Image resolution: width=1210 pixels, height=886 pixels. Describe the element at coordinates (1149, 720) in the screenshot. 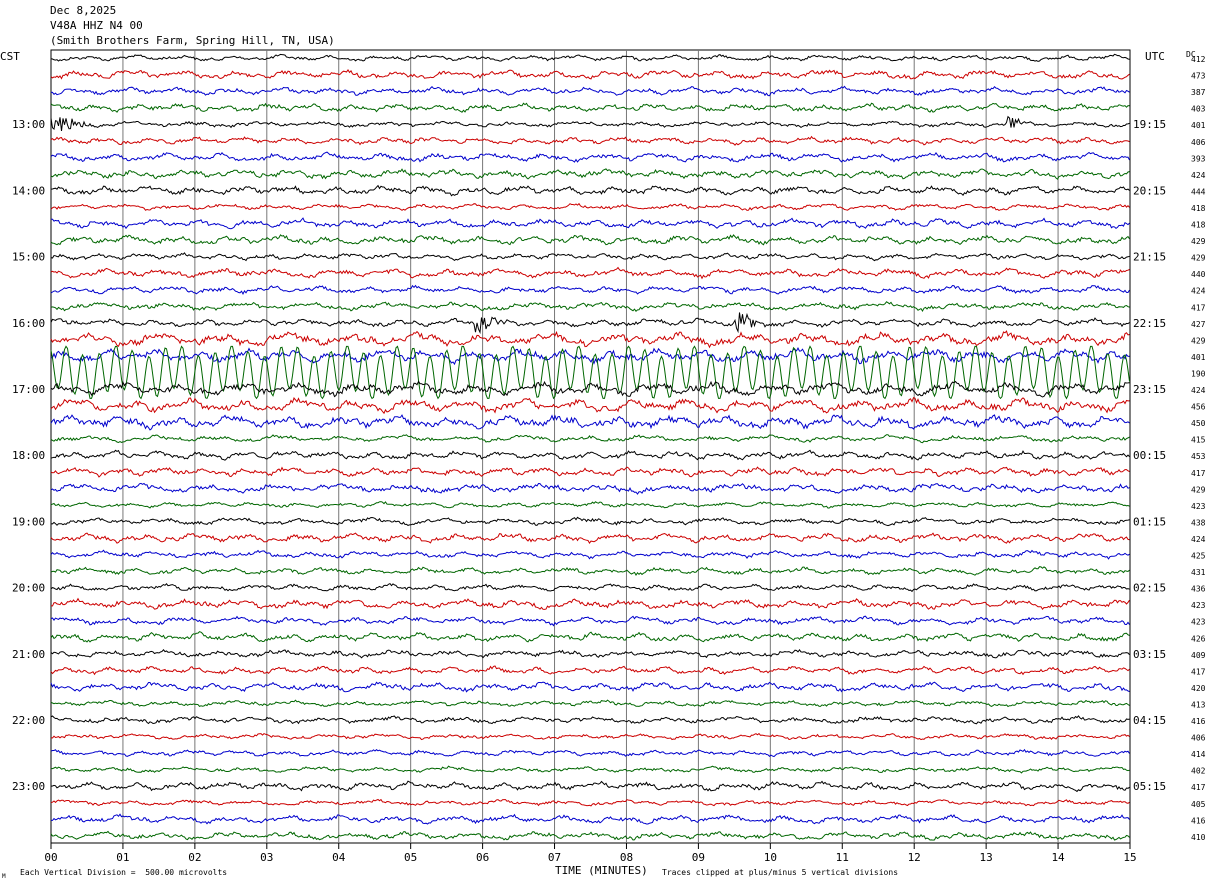

I see `right-time-label: 04:15` at that location.